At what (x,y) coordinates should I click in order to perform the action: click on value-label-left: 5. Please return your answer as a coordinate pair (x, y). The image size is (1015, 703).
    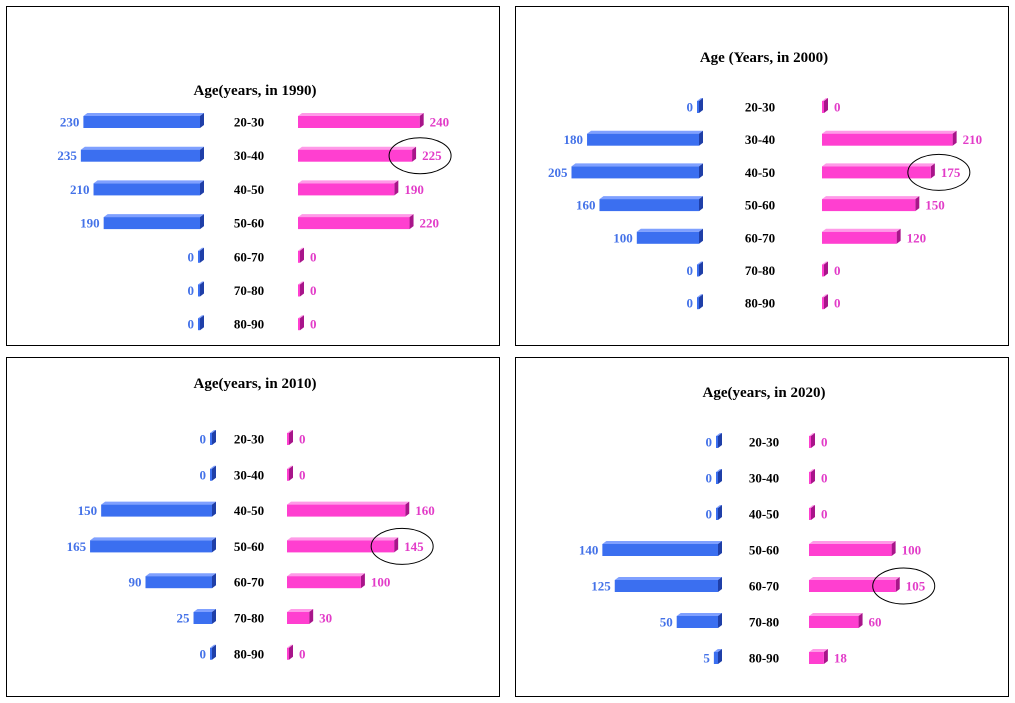
    Looking at the image, I should click on (706, 658).